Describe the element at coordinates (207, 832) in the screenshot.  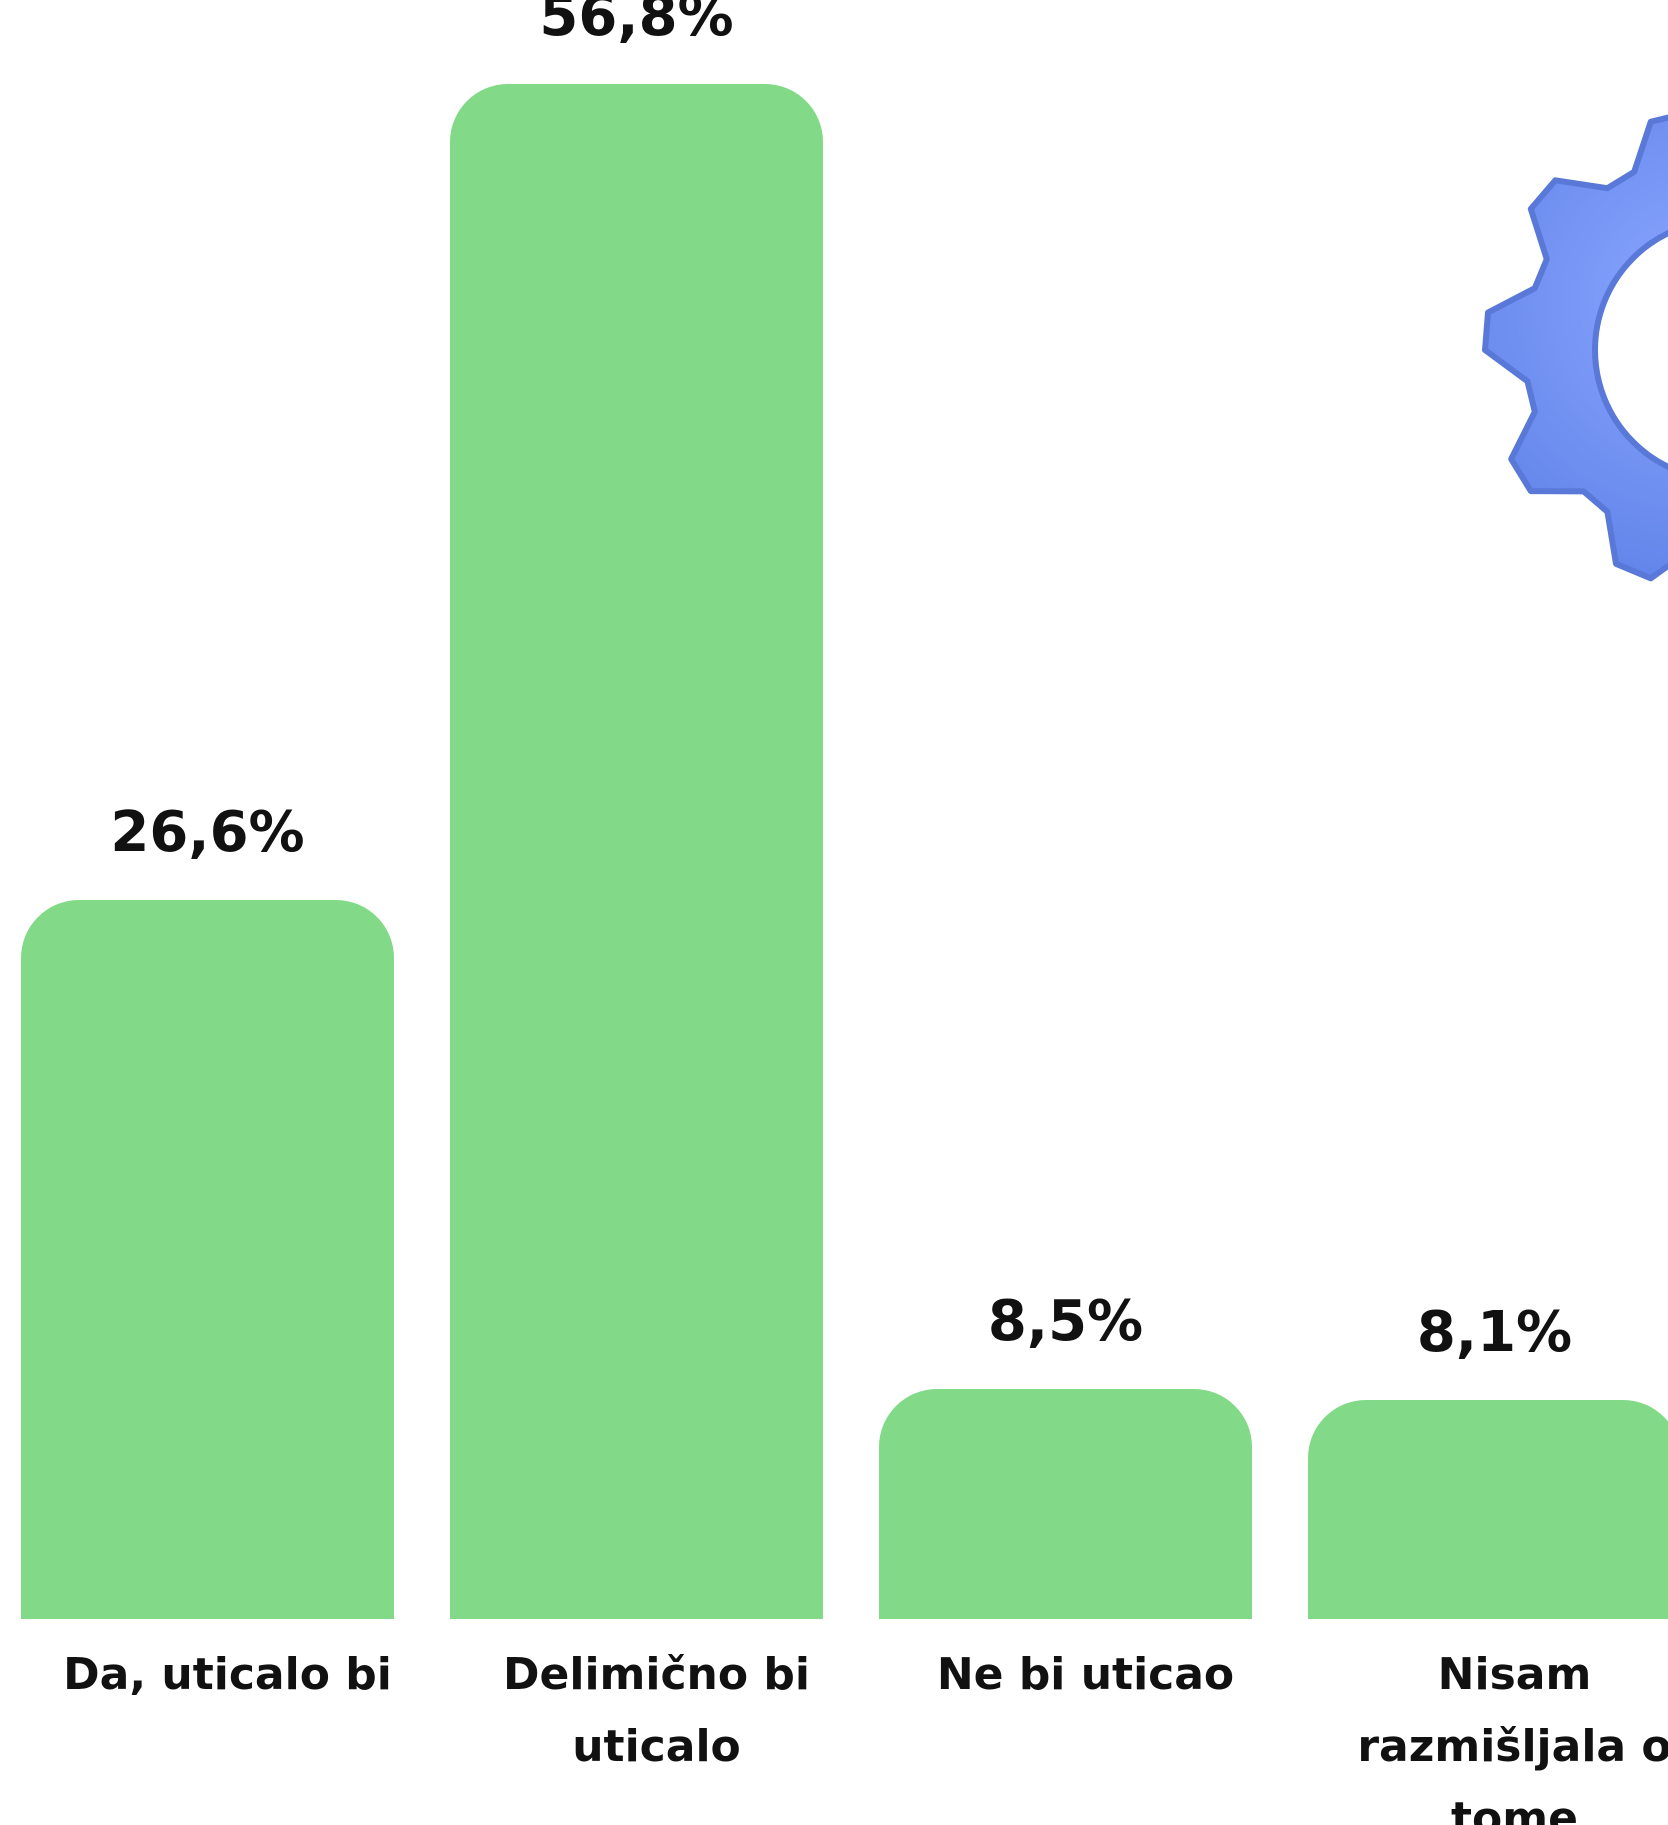
I see `value-label: 26,6%` at that location.